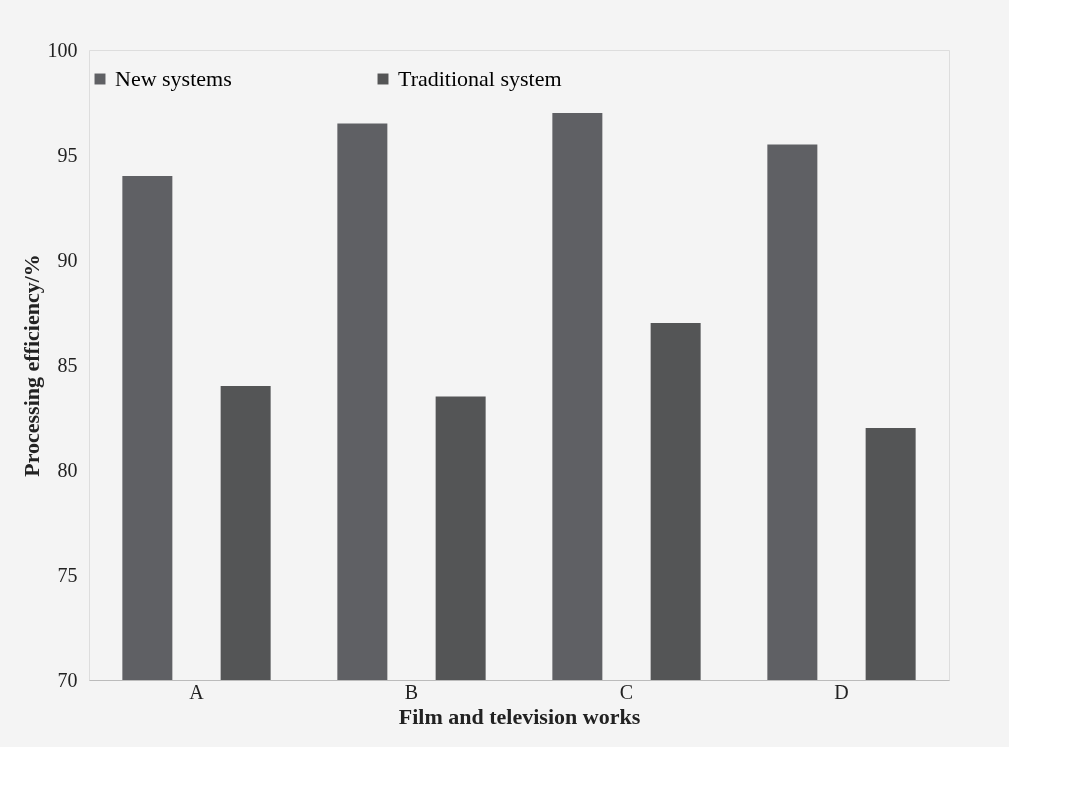 The image size is (1071, 810). What do you see at coordinates (411, 691) in the screenshot?
I see `x-tick-label: B` at bounding box center [411, 691].